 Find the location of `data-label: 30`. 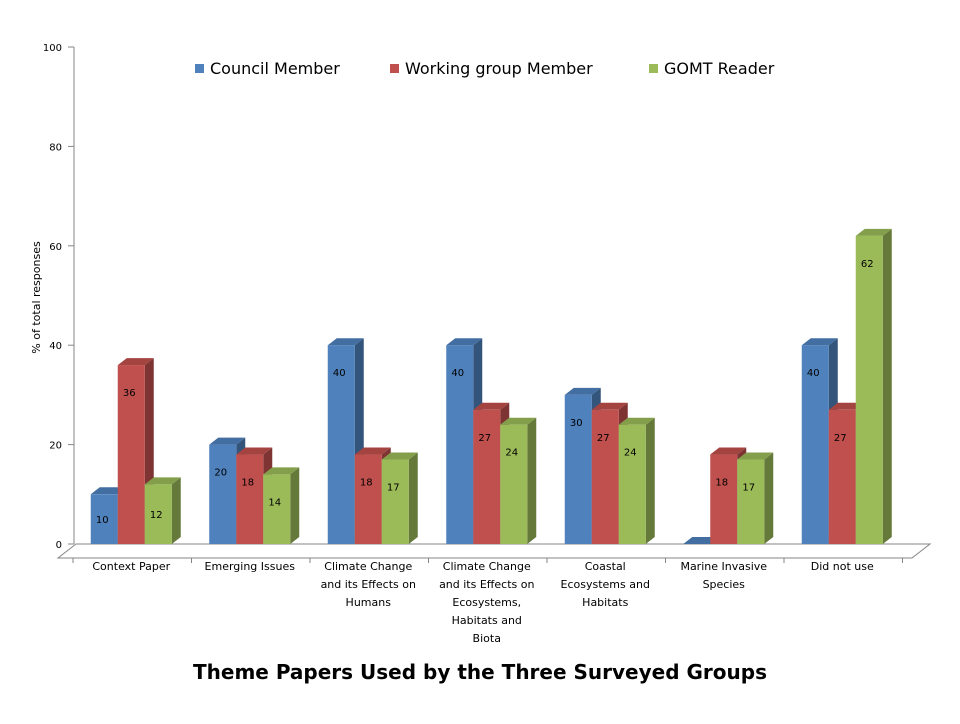

data-label: 30 is located at coordinates (576, 423).